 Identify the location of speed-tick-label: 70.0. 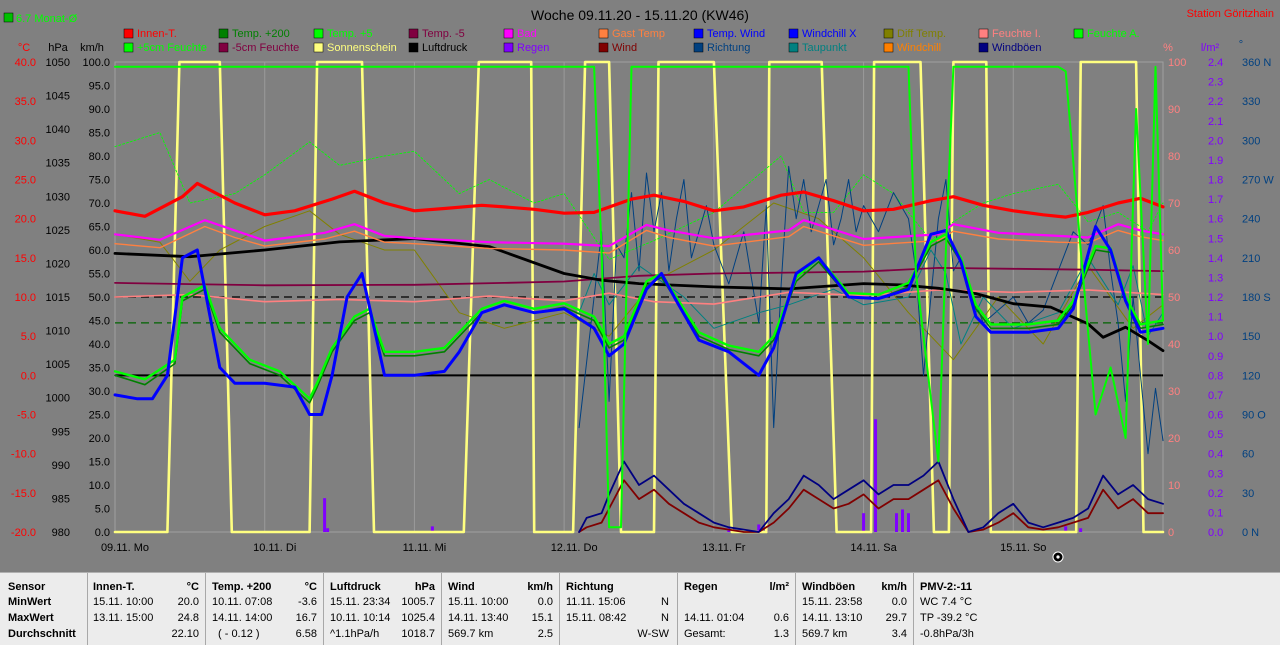
(99, 204).